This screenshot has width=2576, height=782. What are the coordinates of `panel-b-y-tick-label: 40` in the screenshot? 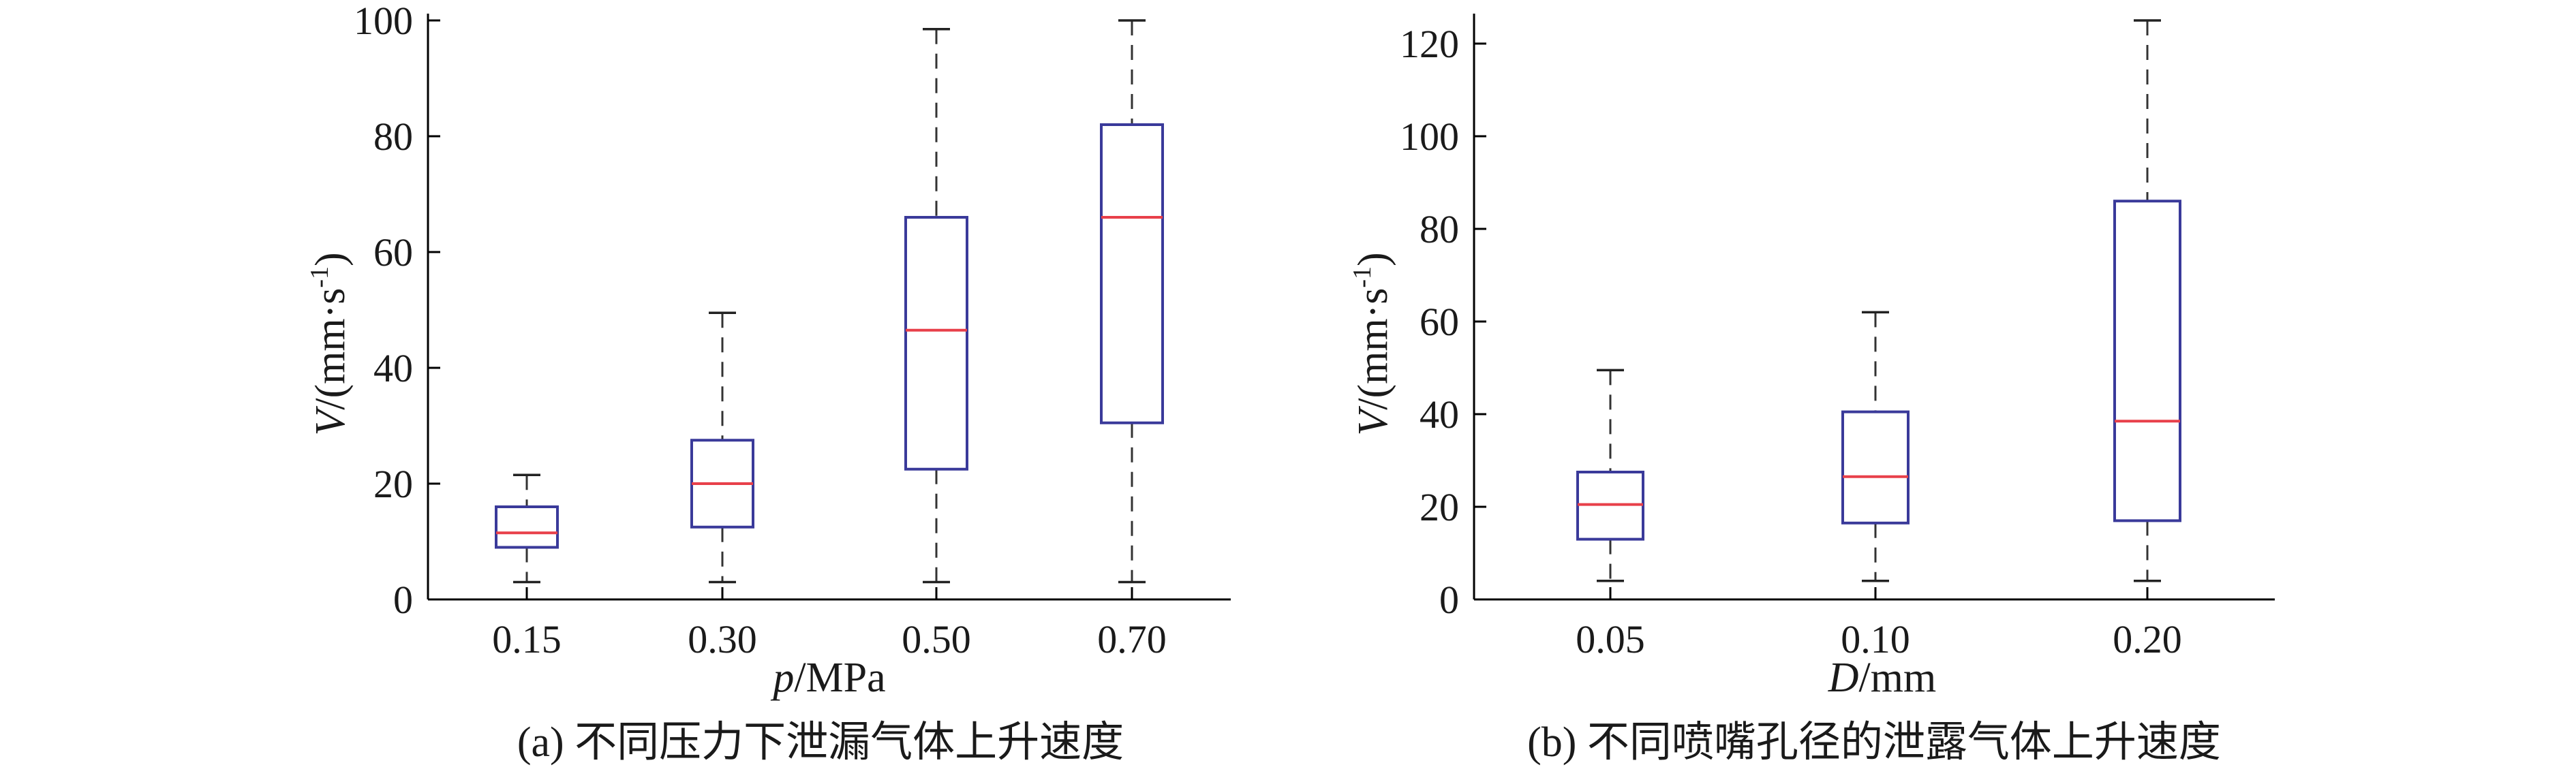 It's located at (1440, 414).